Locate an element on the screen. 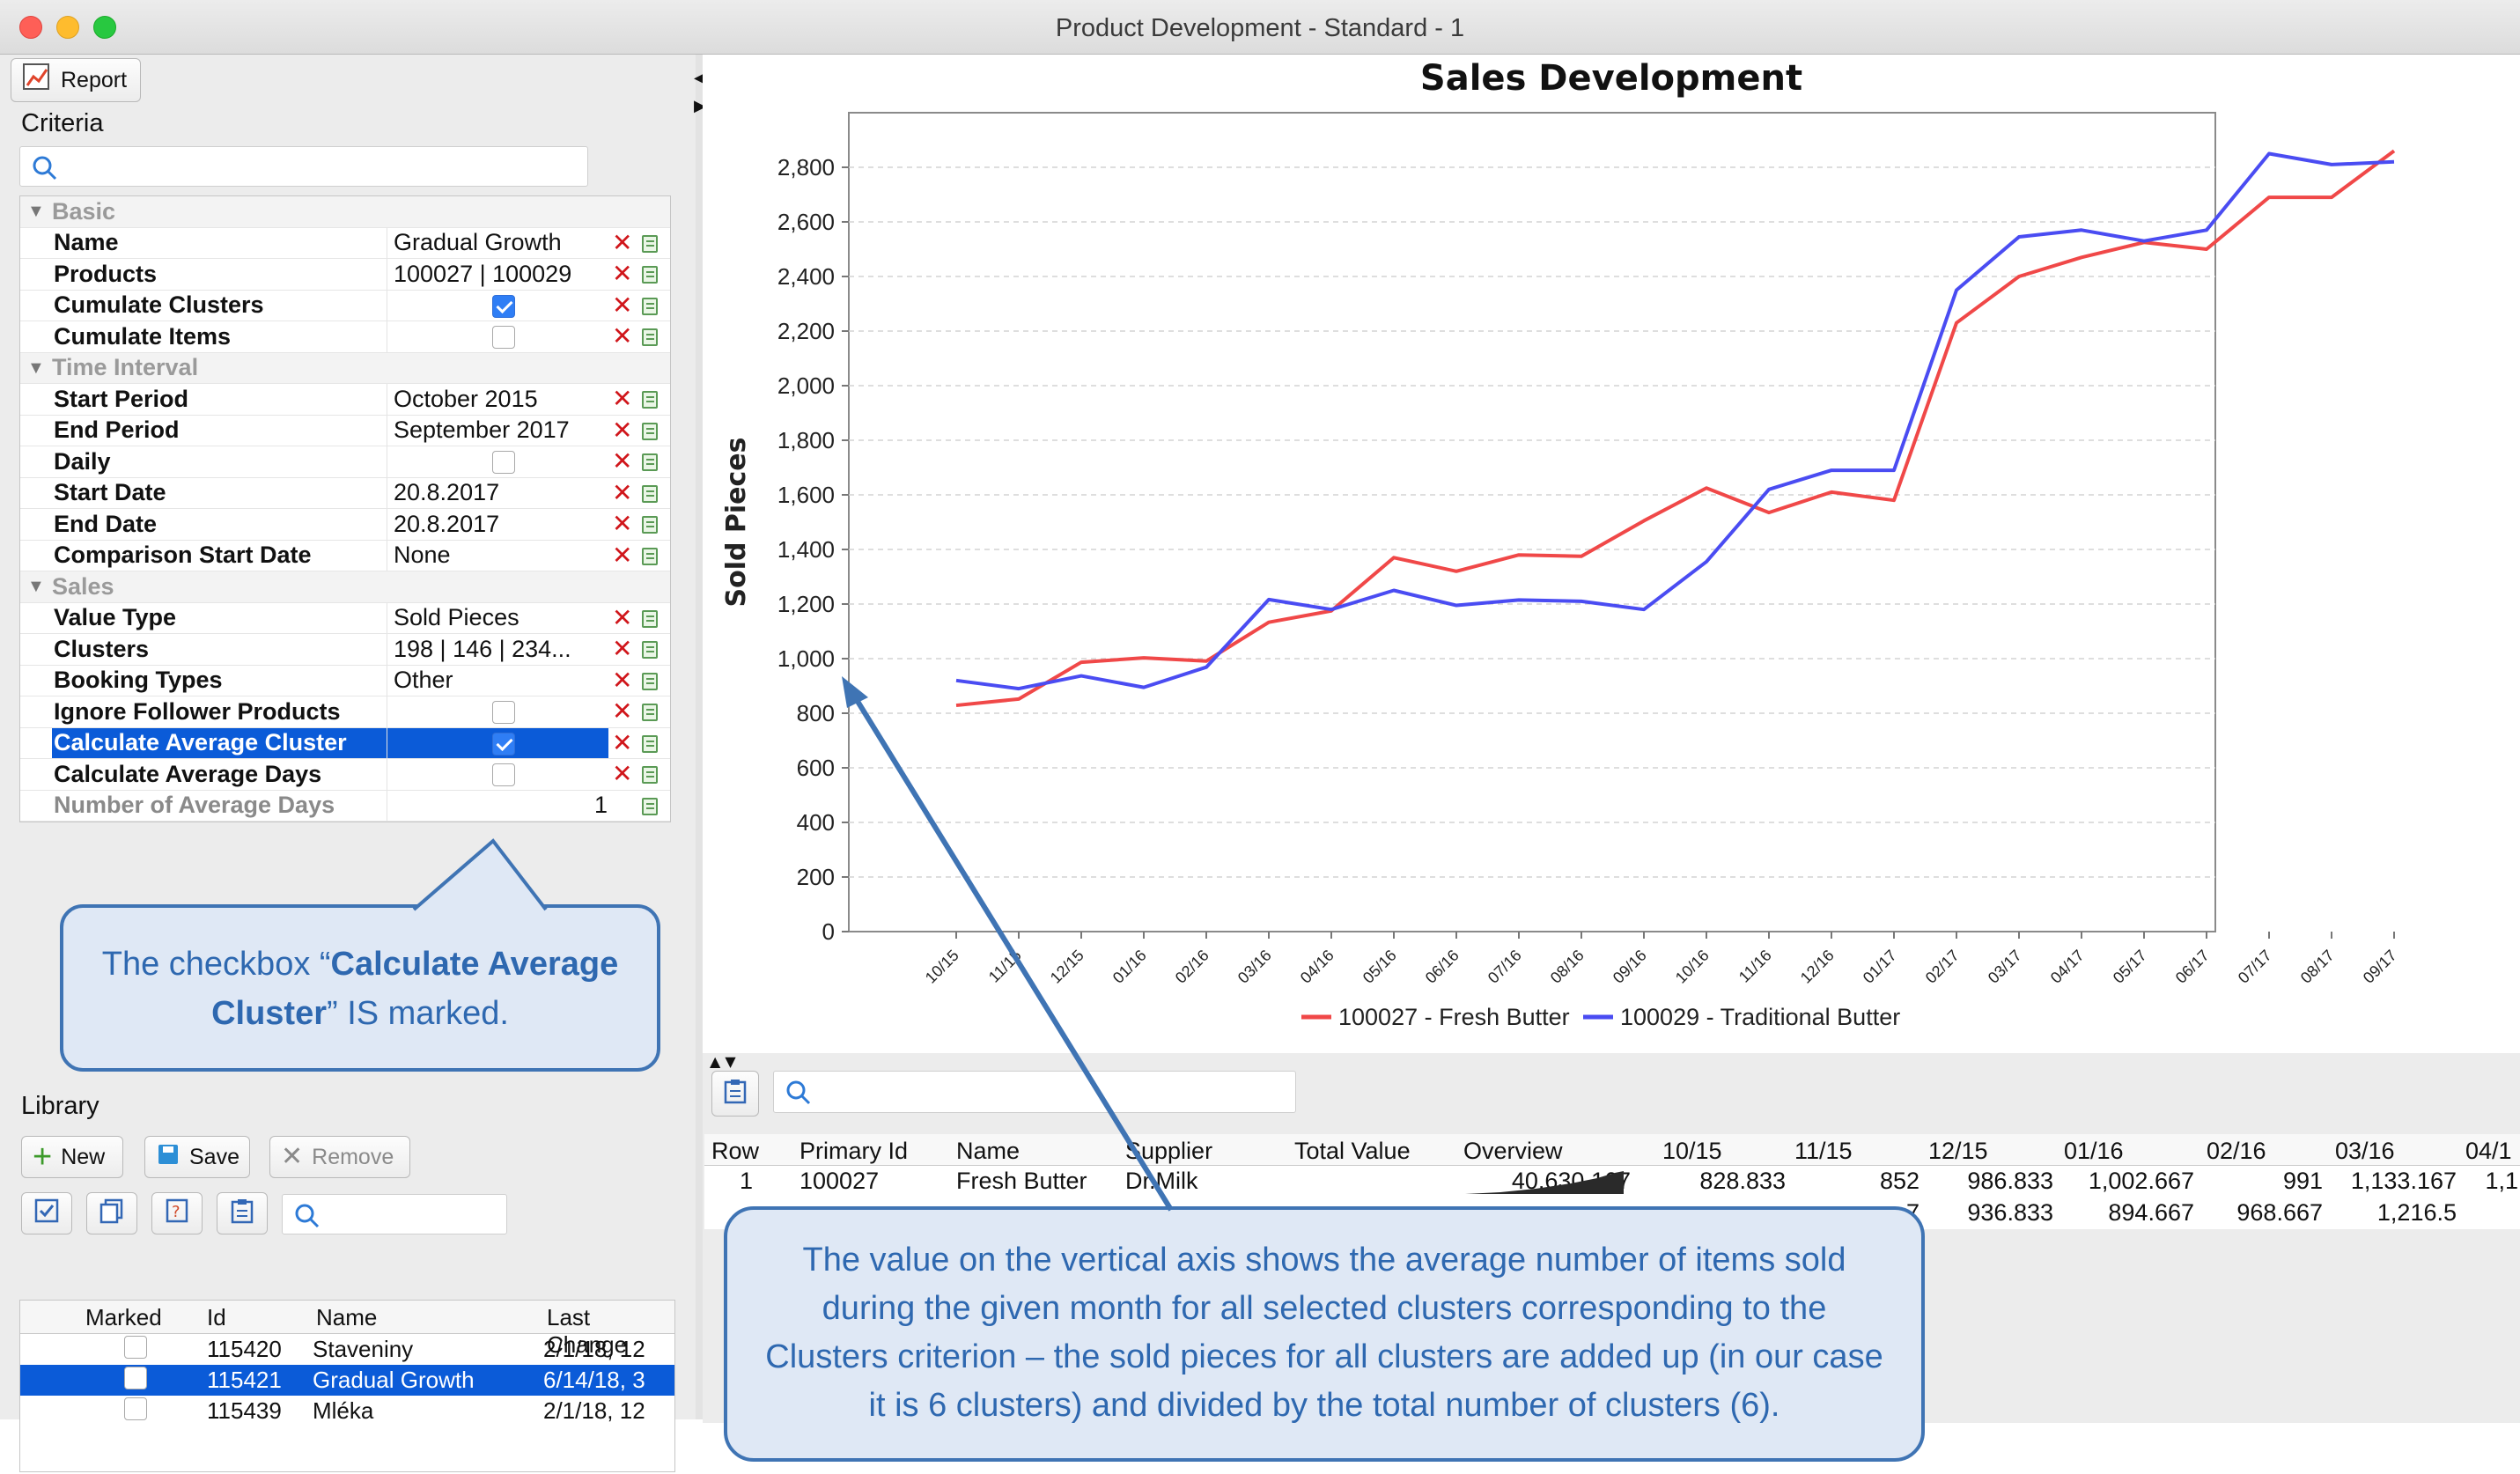 Image resolution: width=2520 pixels, height=1474 pixels. col-marked: Marked is located at coordinates (123, 1317).